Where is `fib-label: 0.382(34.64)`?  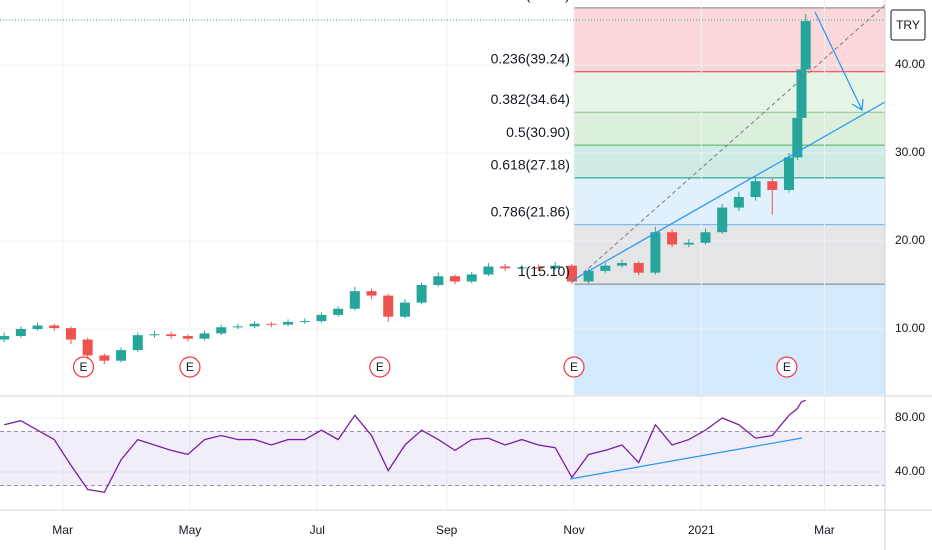
fib-label: 0.382(34.64) is located at coordinates (530, 99).